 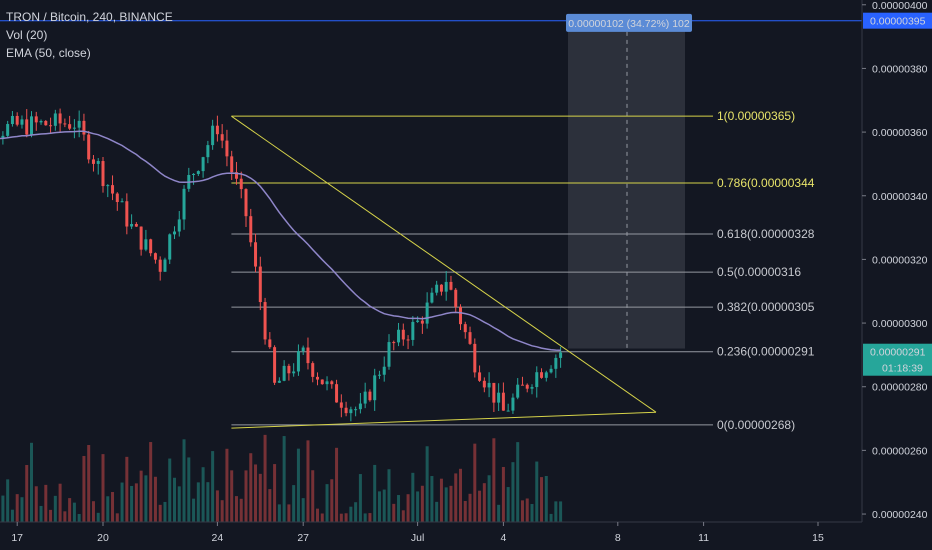 What do you see at coordinates (444, 420) in the screenshot?
I see `ascending-trendline` at bounding box center [444, 420].